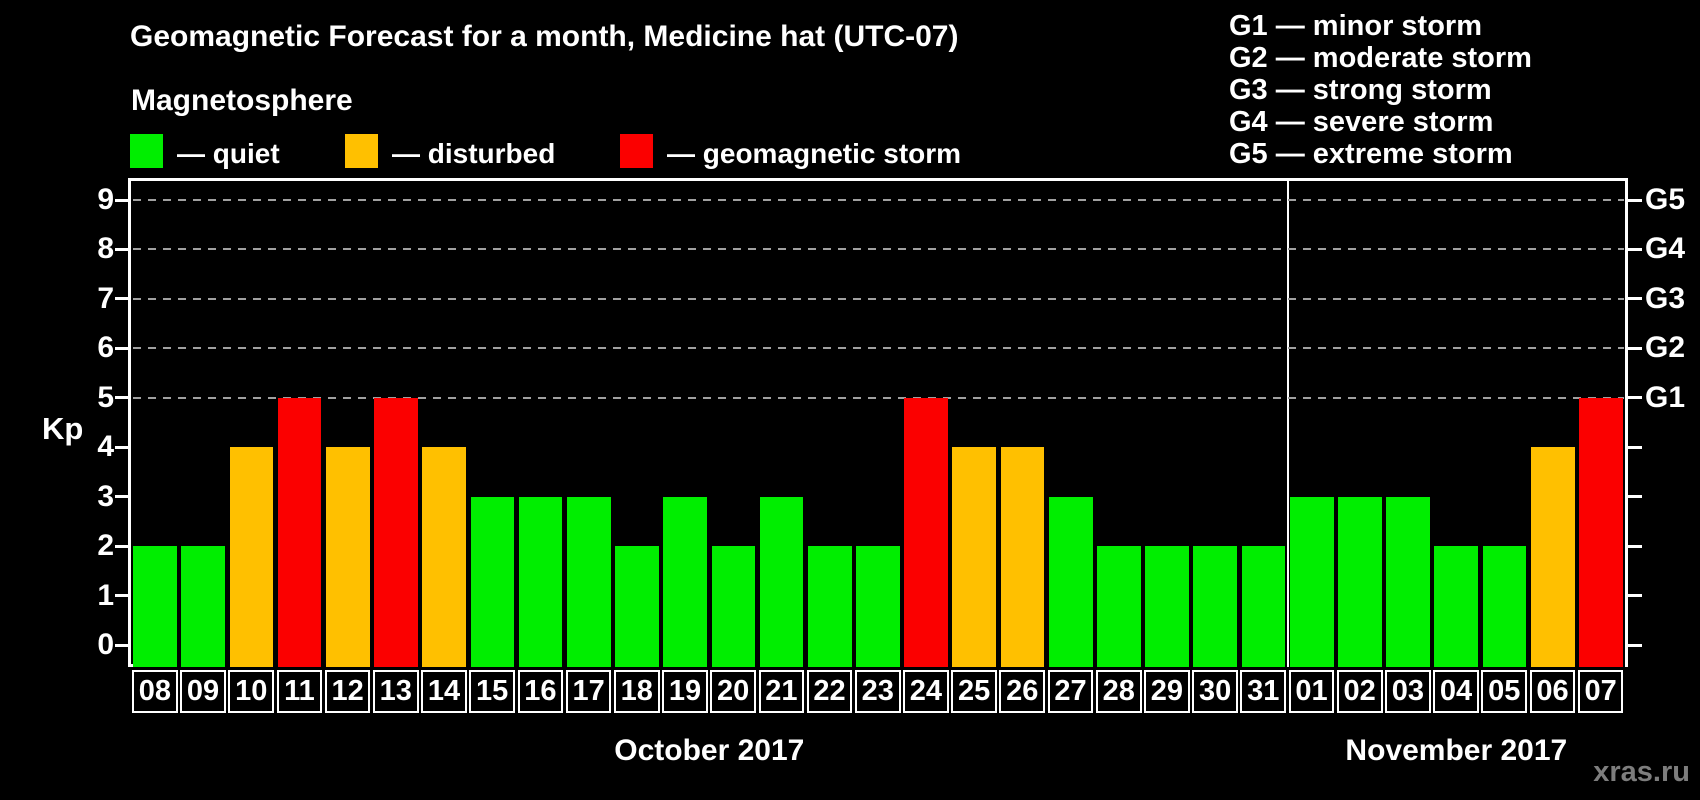 The width and height of the screenshot is (1700, 800). I want to click on day-label-cell-oct-26: 26, so click(1022, 691).